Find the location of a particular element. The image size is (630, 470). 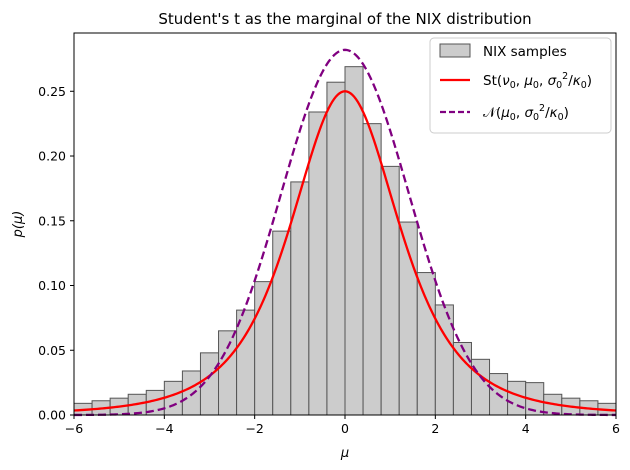

x-tick-label: −2 is located at coordinates (254, 428).